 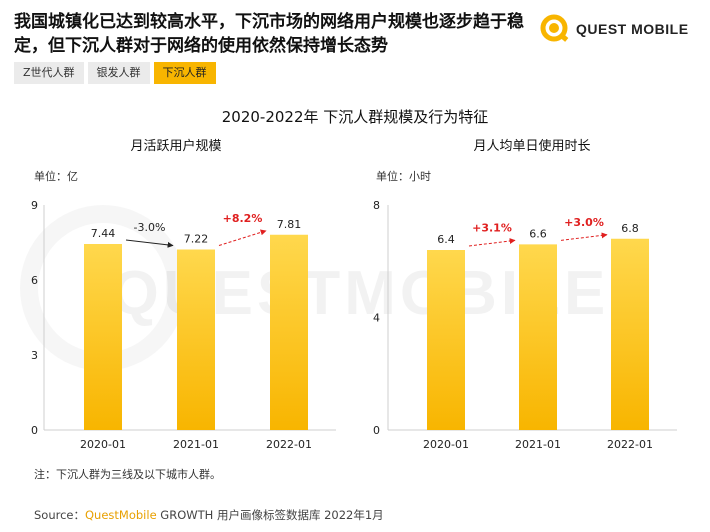 What do you see at coordinates (184, 73) in the screenshot?
I see `tab-lower-tier: 下沉人群` at bounding box center [184, 73].